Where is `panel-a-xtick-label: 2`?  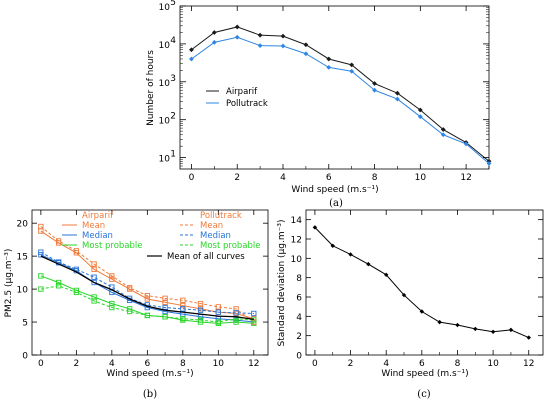 panel-a-xtick-label: 2 is located at coordinates (237, 178).